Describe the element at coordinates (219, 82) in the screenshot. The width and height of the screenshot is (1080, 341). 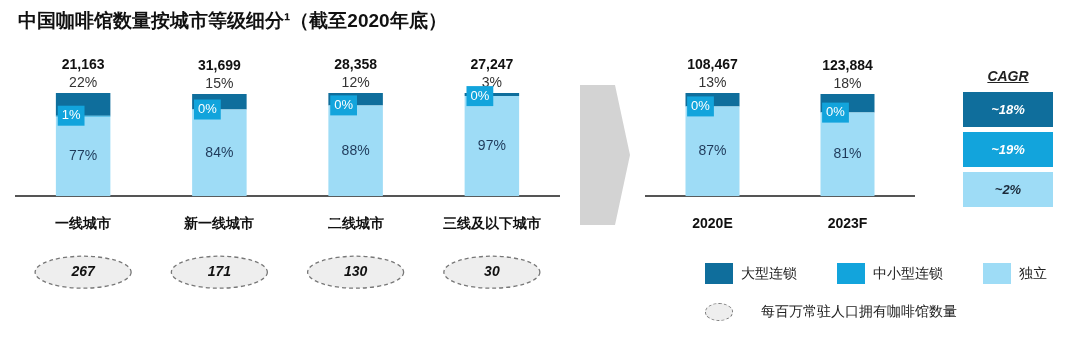
I see `data-label: 15%` at that location.